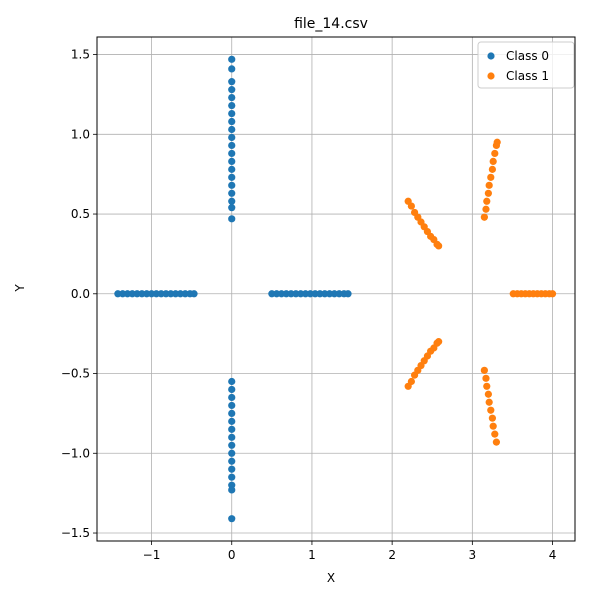 Image resolution: width=600 pixels, height=600 pixels. I want to click on y-tick-label: −1.5, so click(75, 533).